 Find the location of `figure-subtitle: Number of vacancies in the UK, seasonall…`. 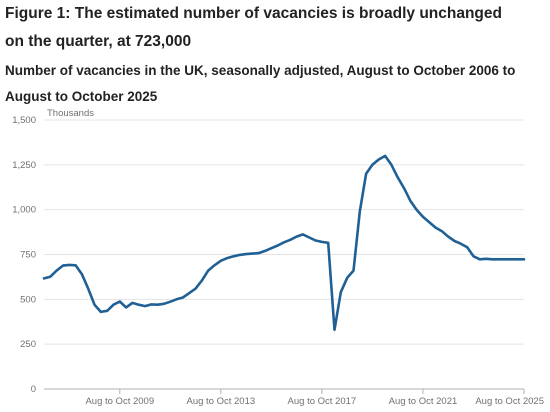

figure-subtitle: Number of vacancies in the UK, seasonall… is located at coordinates (260, 83).